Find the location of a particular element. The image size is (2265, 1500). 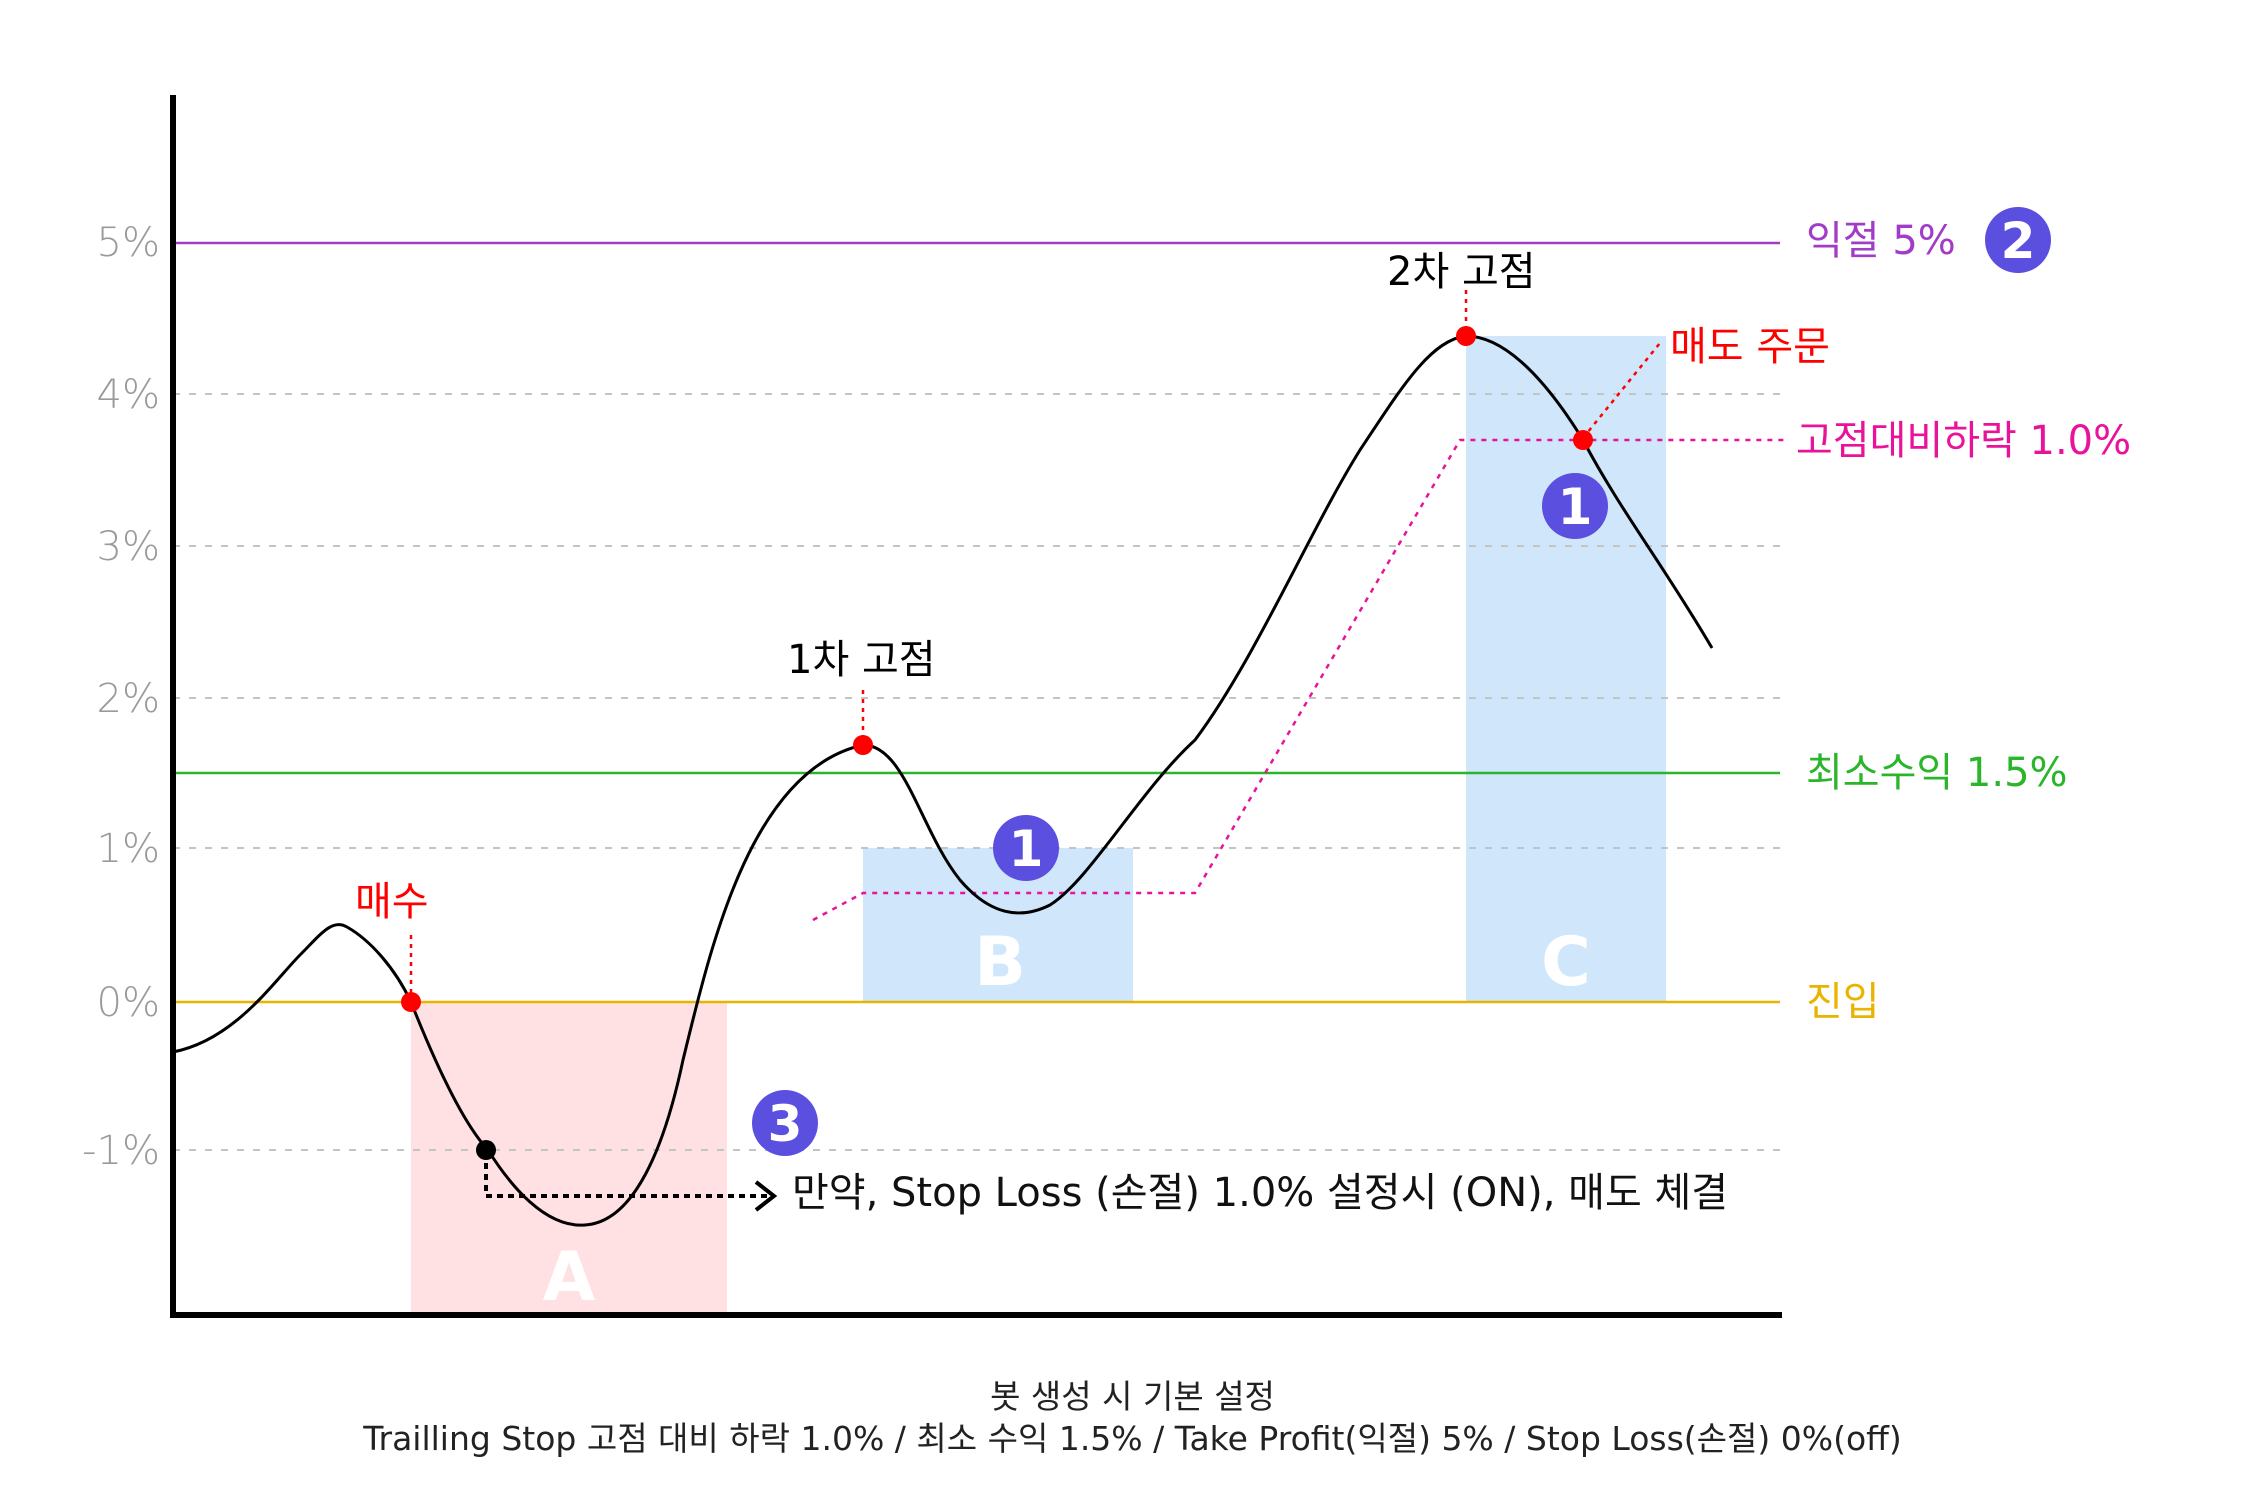

zone-c-box is located at coordinates (1566, 669).